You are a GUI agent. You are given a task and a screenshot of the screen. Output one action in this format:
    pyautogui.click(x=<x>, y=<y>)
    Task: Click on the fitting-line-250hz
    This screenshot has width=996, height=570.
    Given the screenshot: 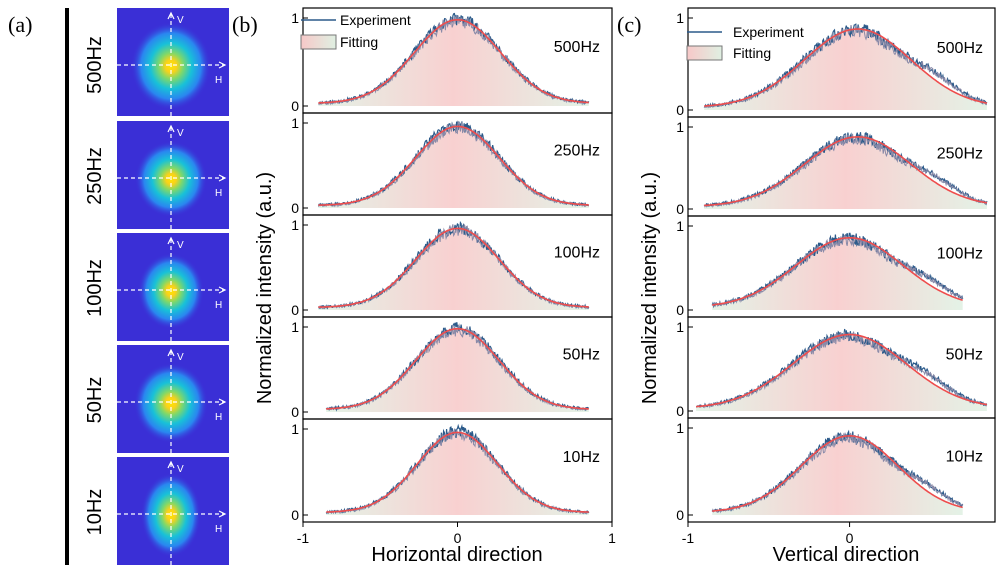 What is the action you would take?
    pyautogui.click(x=453, y=165)
    